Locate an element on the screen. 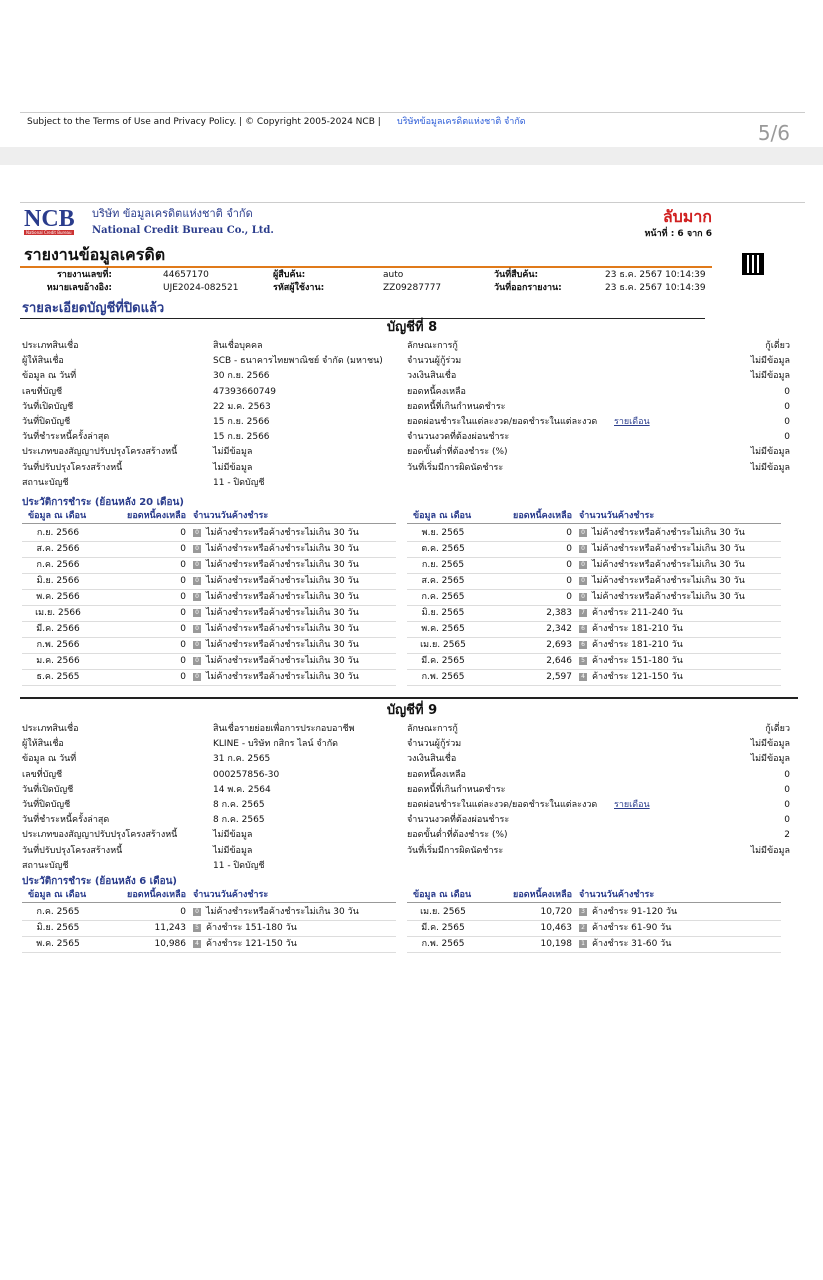  history-header-rule is located at coordinates (594, 523).